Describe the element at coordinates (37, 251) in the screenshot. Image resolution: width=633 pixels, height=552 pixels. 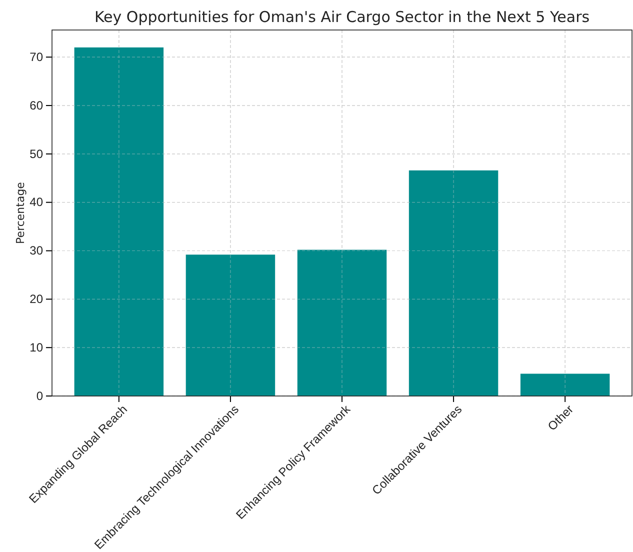
I see `y-tick-label: 30` at that location.